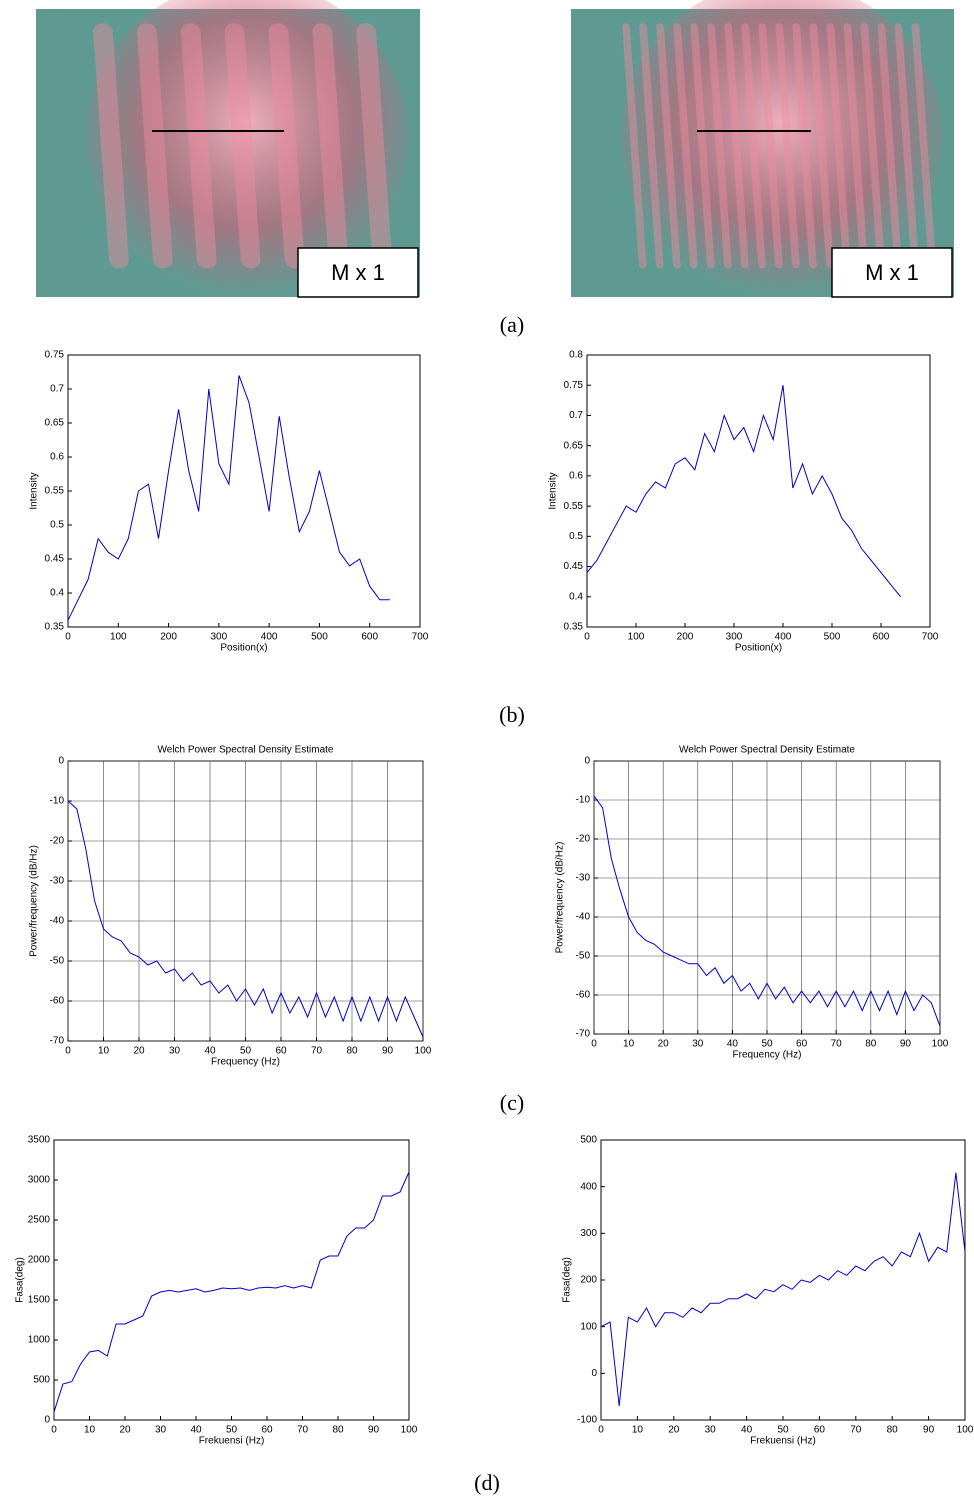 The image size is (974, 1507). What do you see at coordinates (929, 1430) in the screenshot?
I see `x-tick-label: 90` at bounding box center [929, 1430].